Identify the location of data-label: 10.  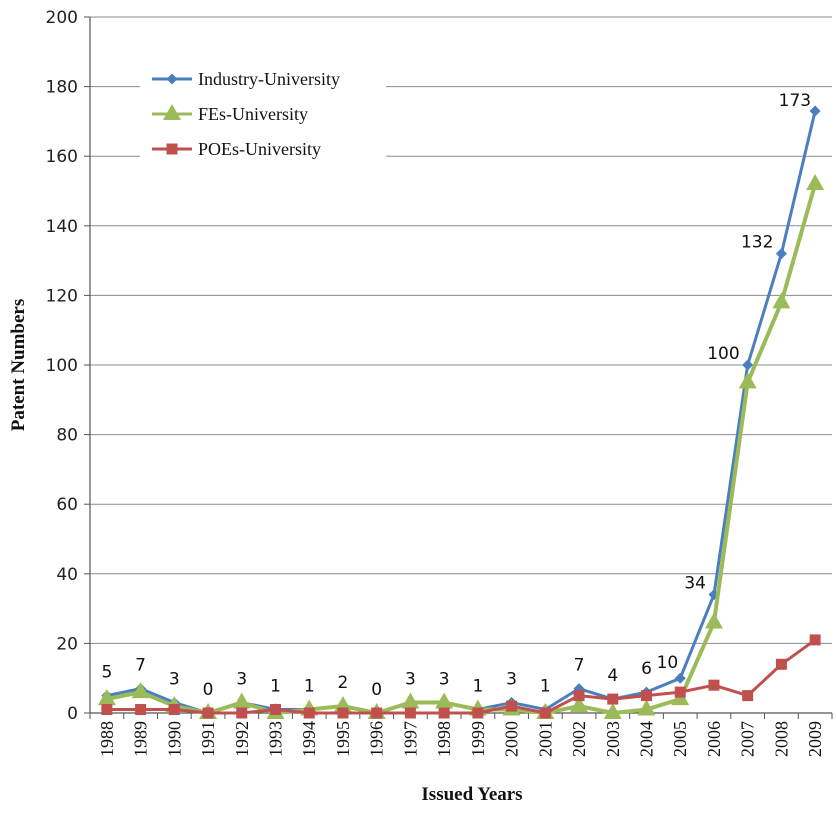
(668, 663).